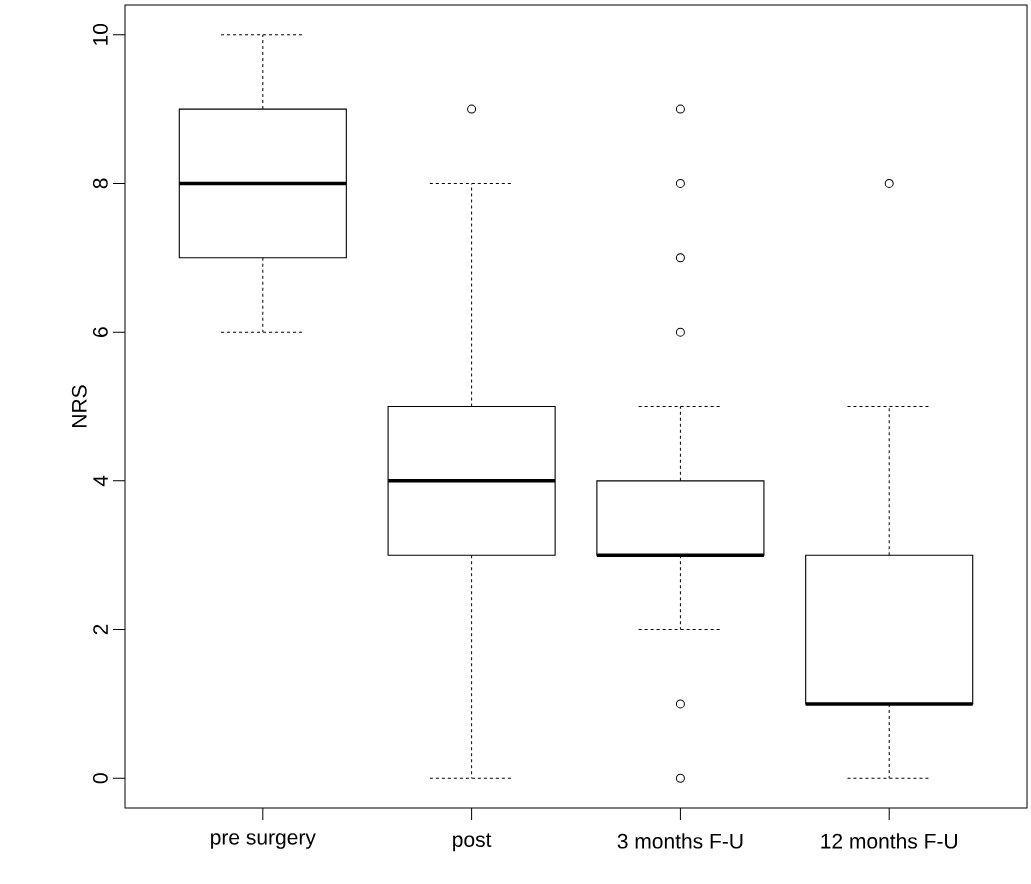  What do you see at coordinates (100, 629) in the screenshot?
I see `y-tick-label: 2` at bounding box center [100, 629].